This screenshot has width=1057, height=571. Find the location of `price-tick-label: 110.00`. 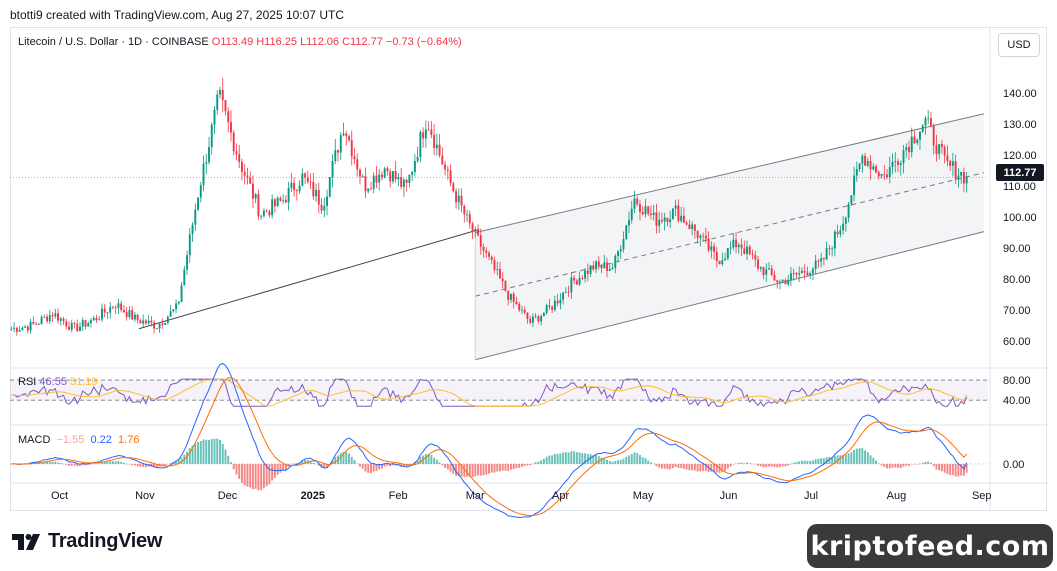

price-tick-label: 110.00 is located at coordinates (1019, 187).